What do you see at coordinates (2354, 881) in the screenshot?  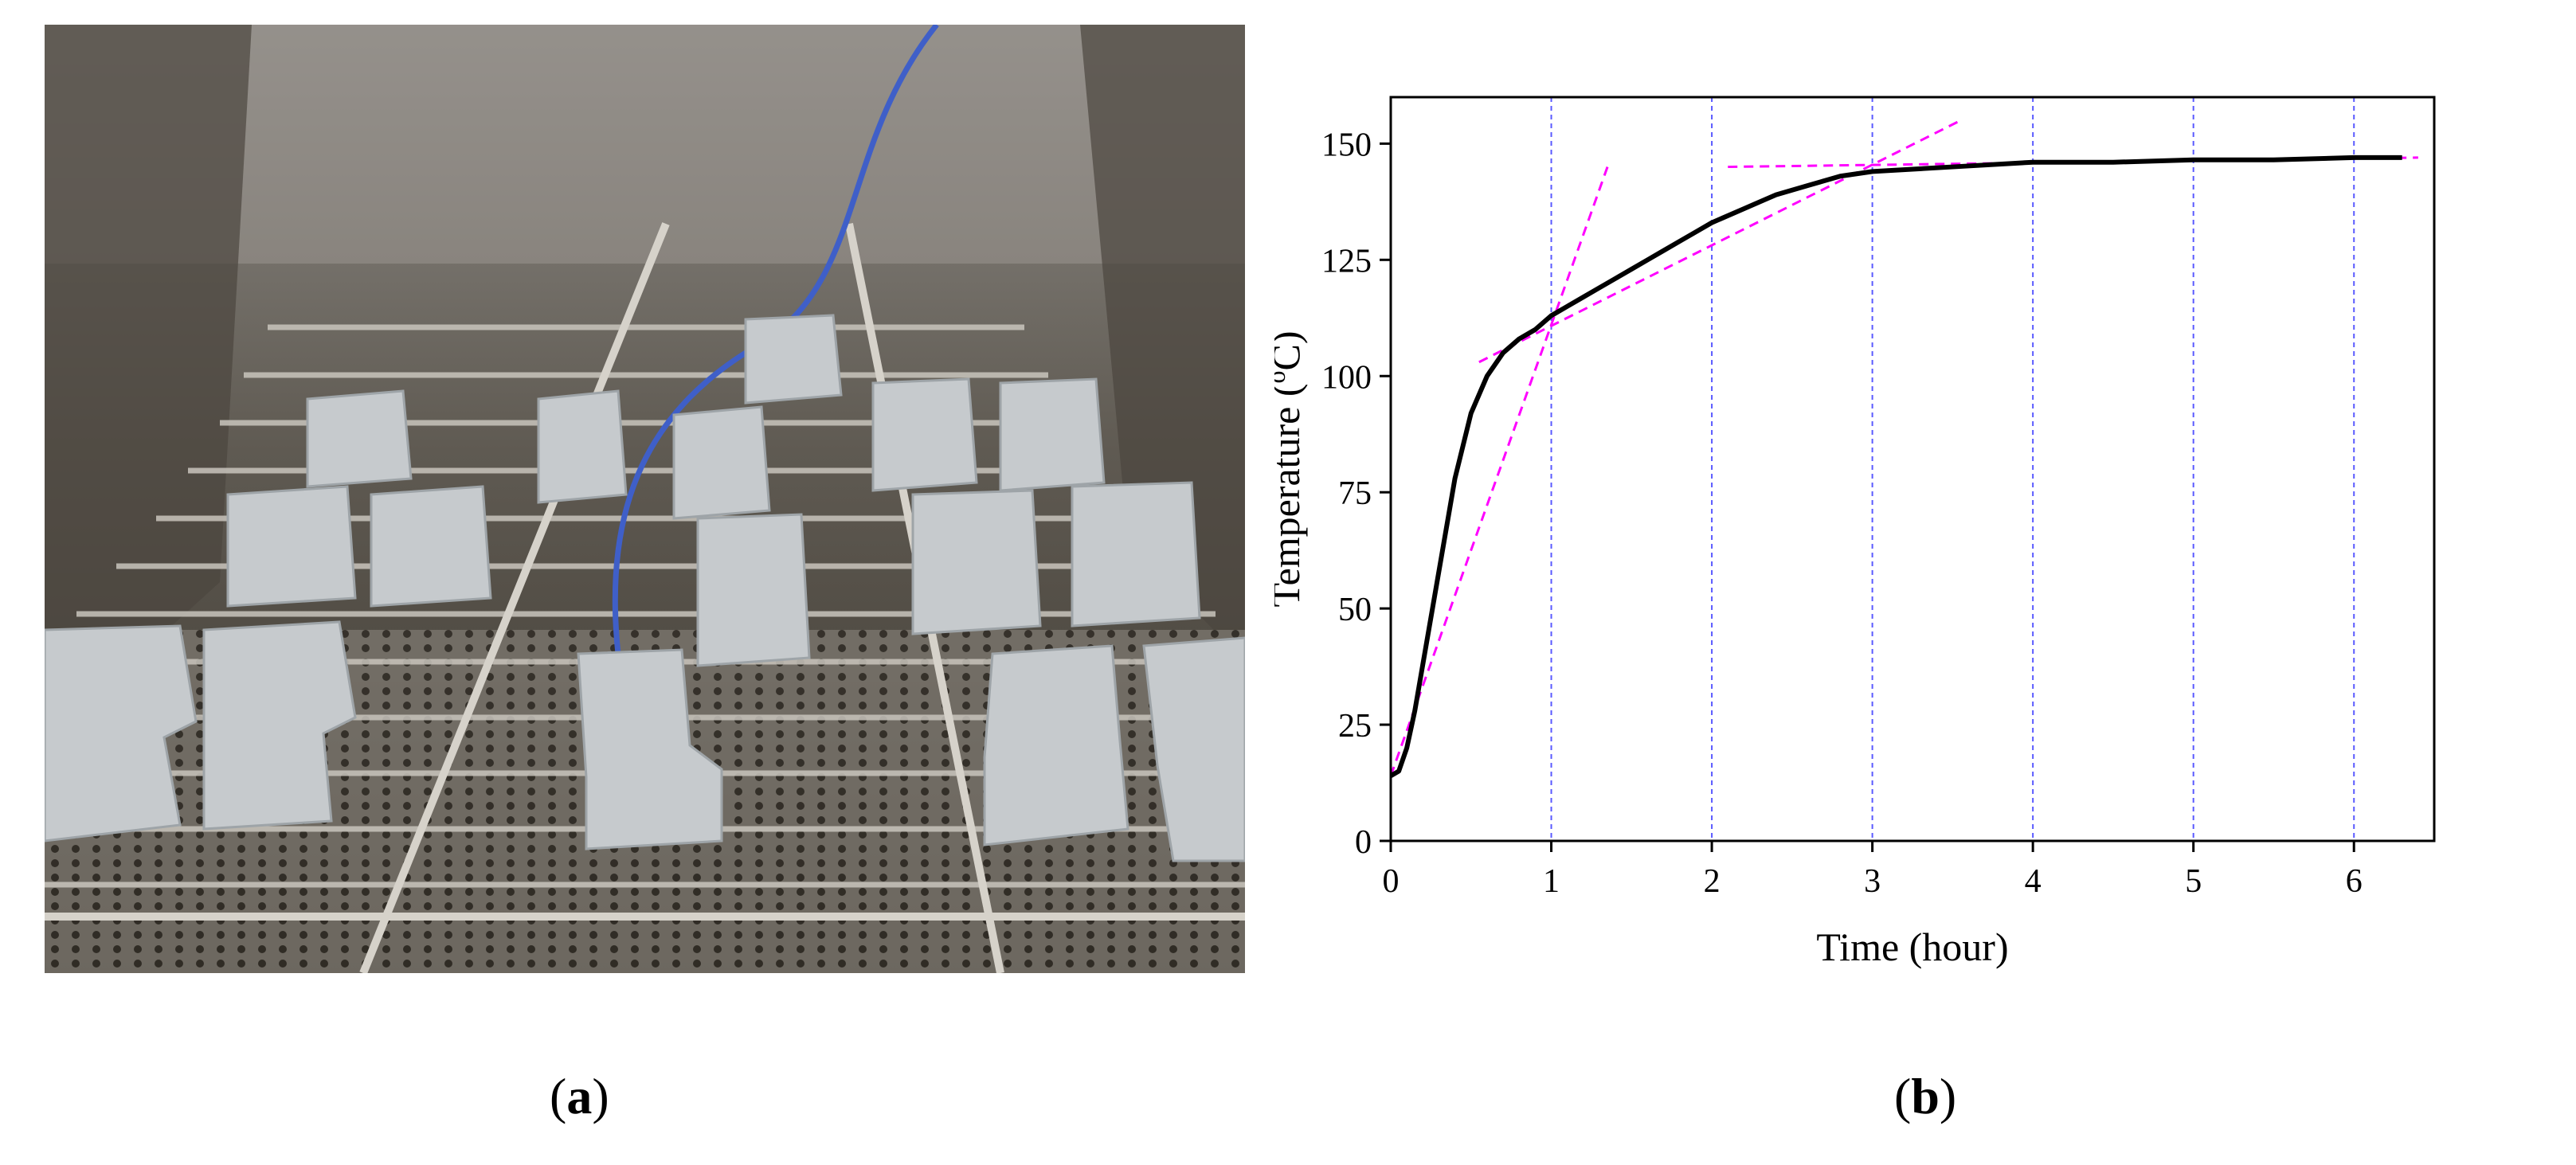 I see `x-tick-label: 6` at bounding box center [2354, 881].